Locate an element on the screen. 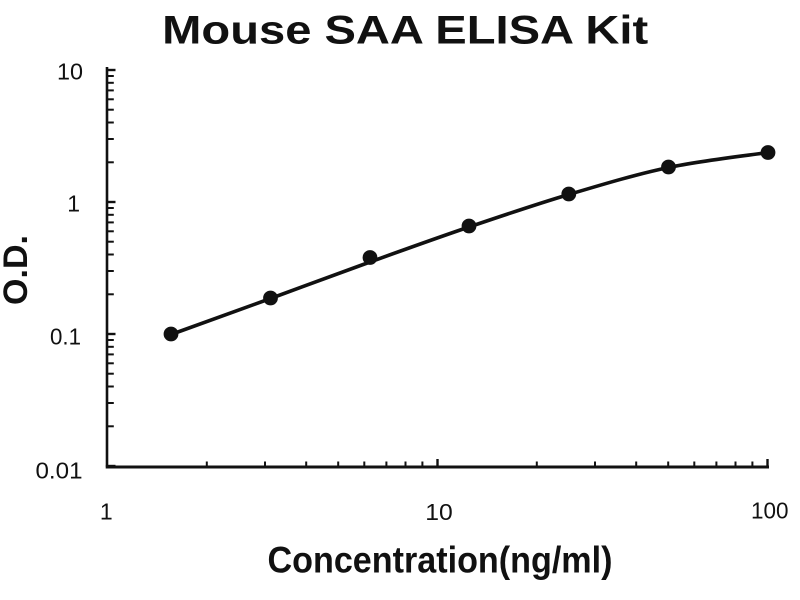  svg-text: Mouse SAA ELISA Kit is located at coordinates (405, 31).